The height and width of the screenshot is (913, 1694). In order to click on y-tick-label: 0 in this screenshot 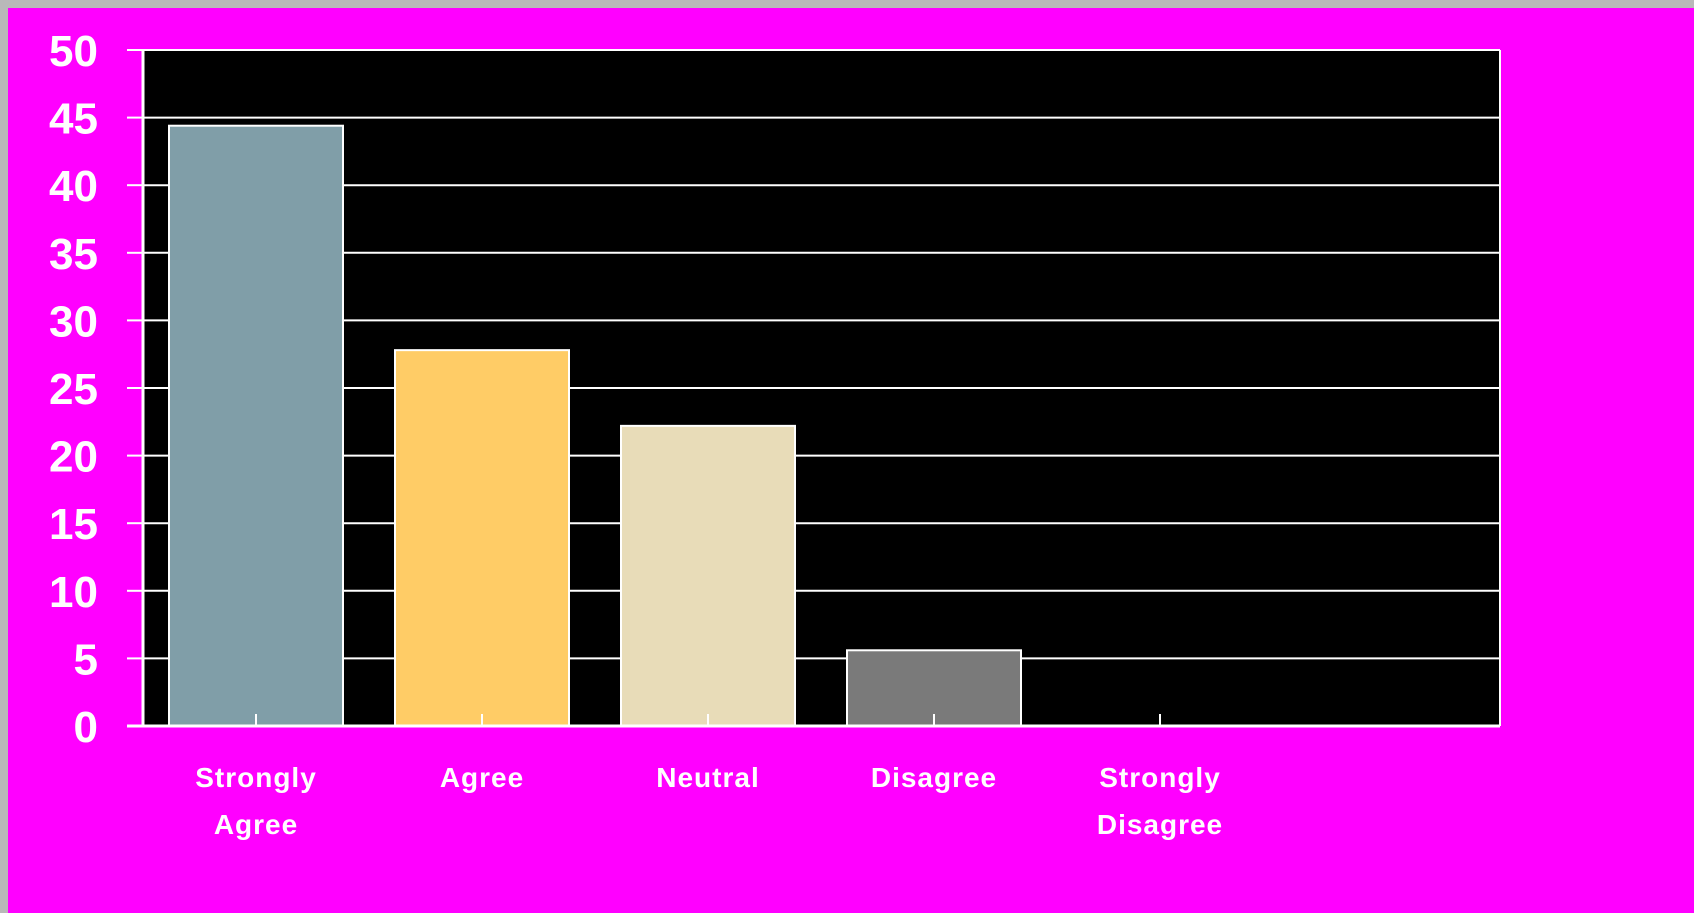, I will do `click(86, 727)`.